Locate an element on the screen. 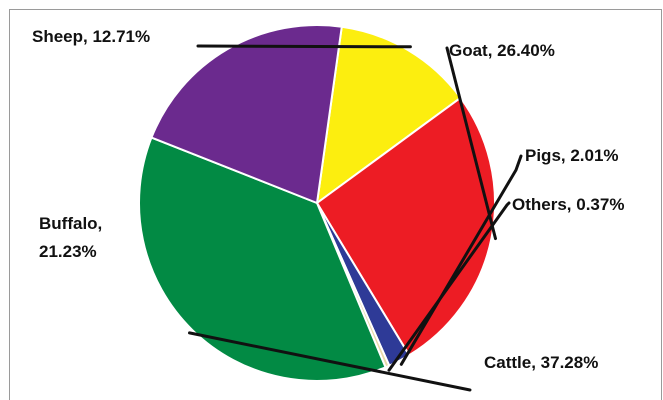  label-cattle: Cattle, 37.28% is located at coordinates (541, 362).